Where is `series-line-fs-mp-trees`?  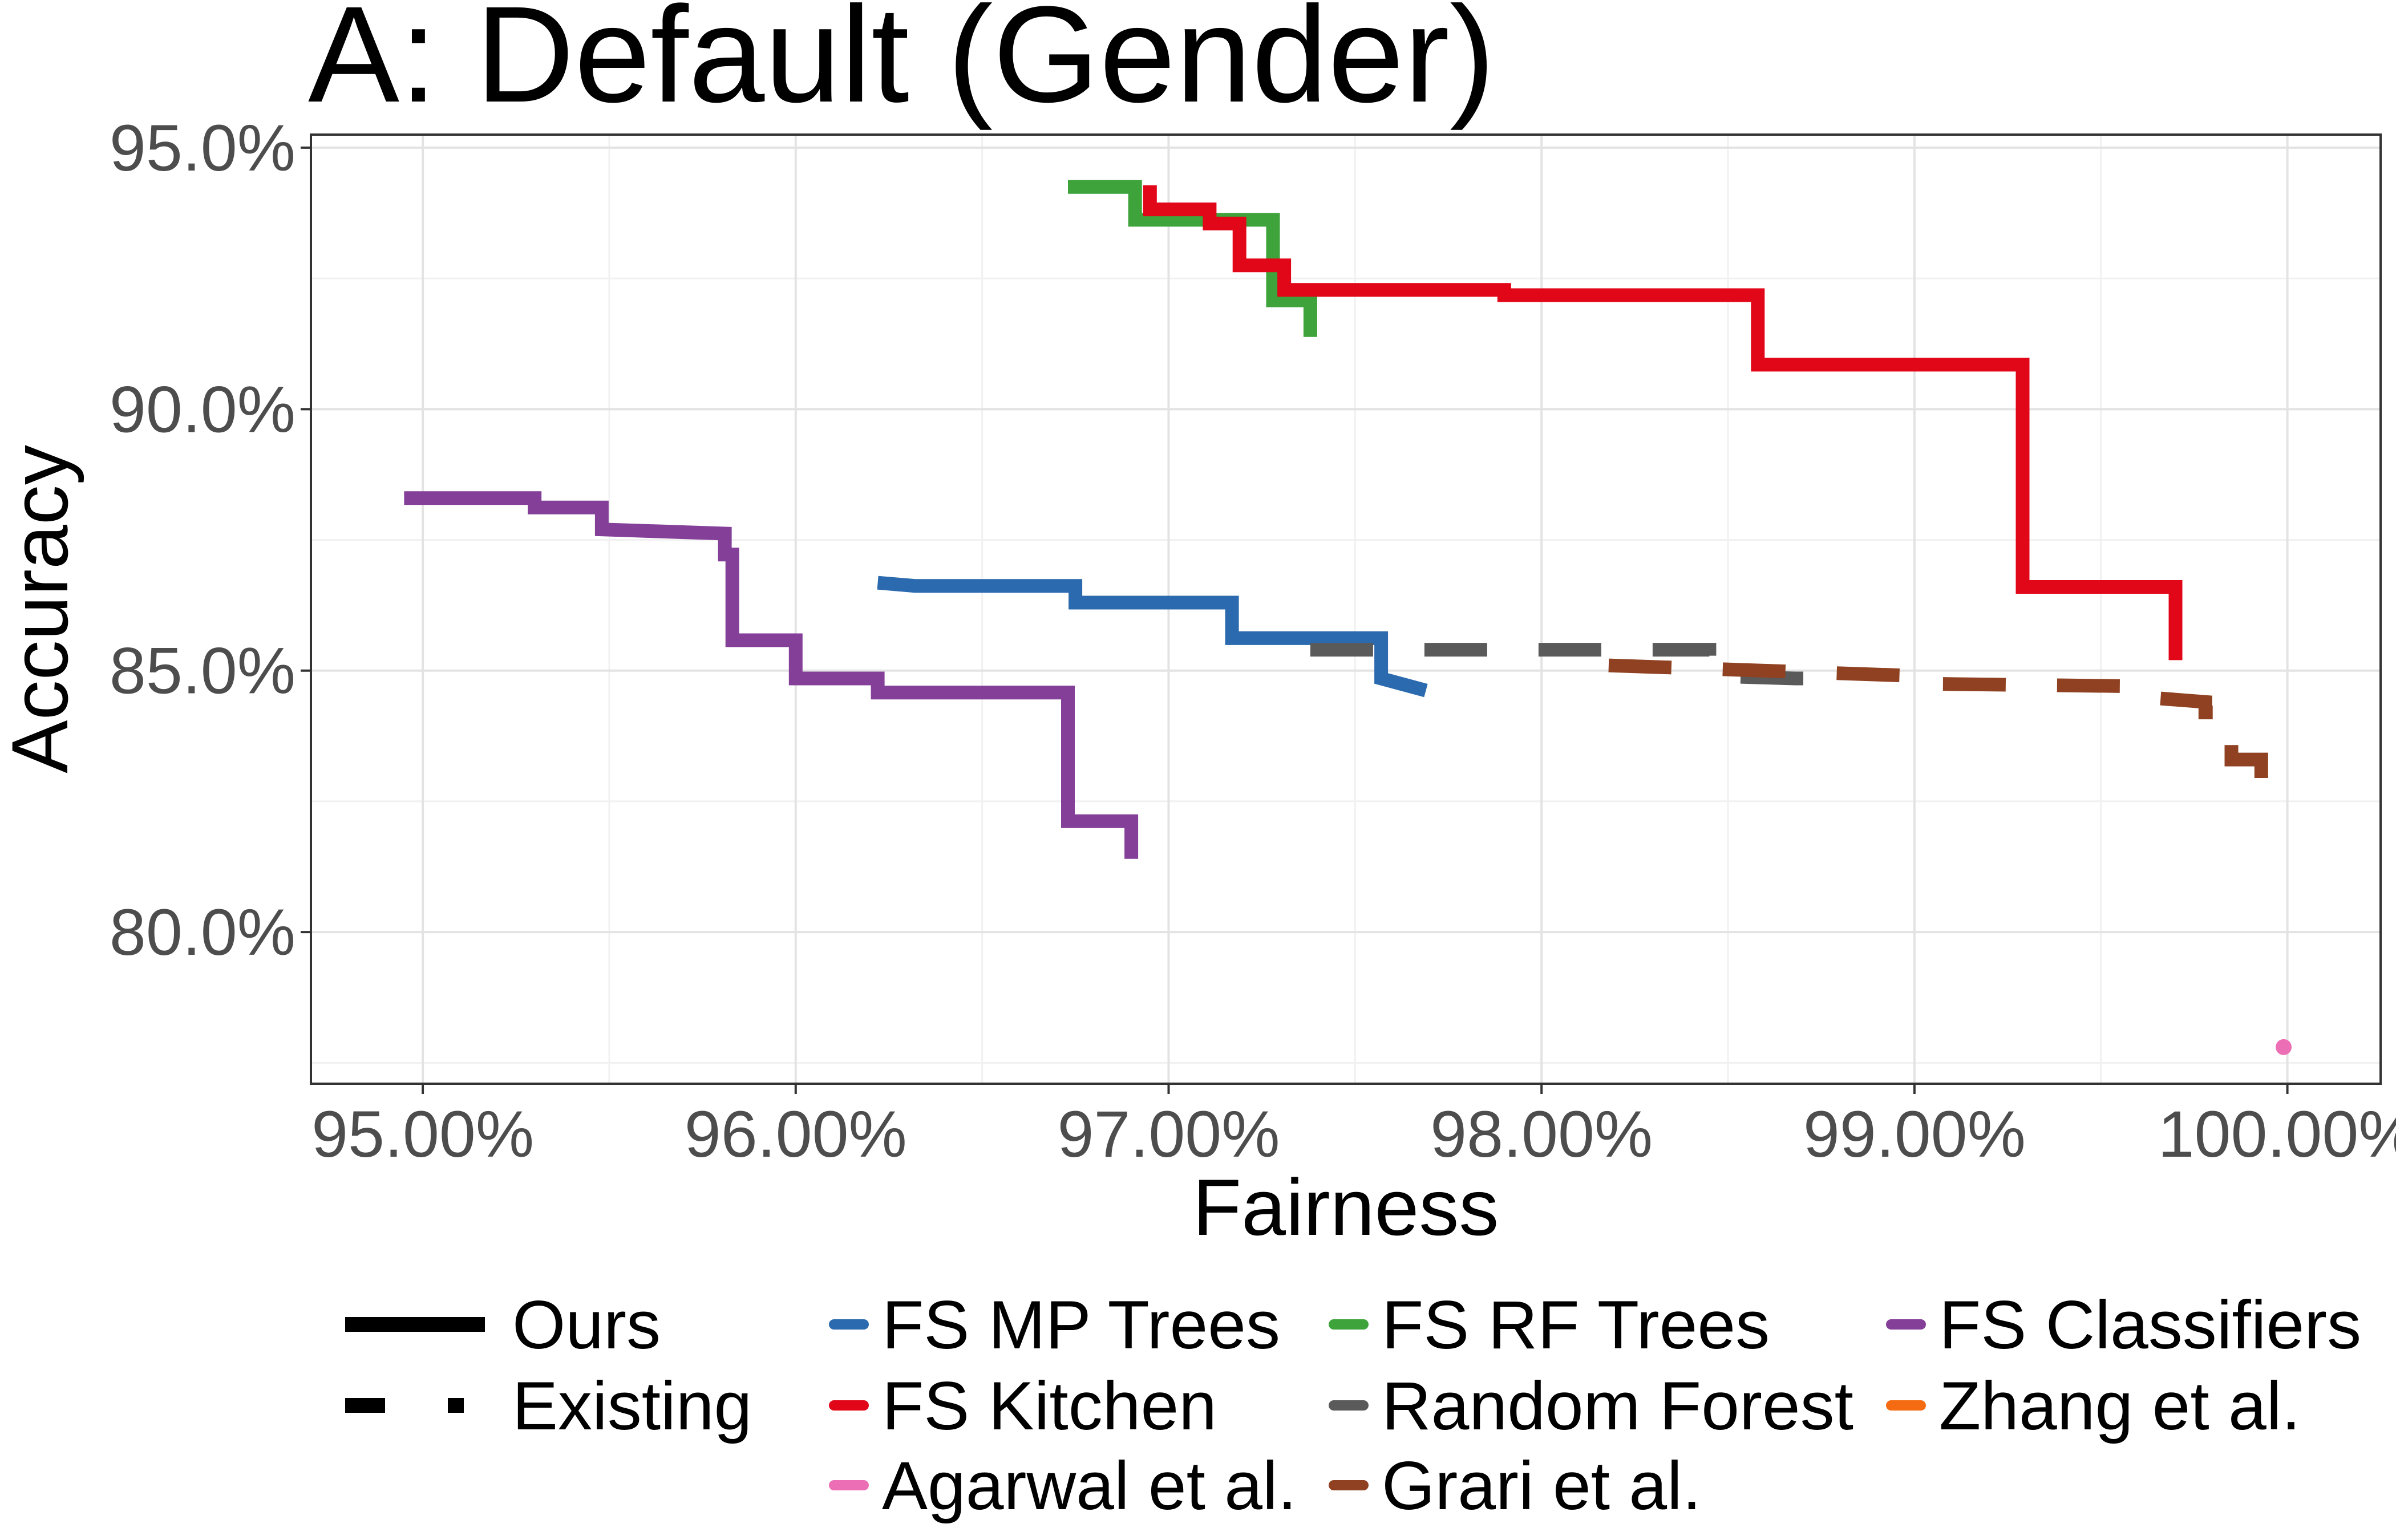
series-line-fs-mp-trees is located at coordinates (1152, 637).